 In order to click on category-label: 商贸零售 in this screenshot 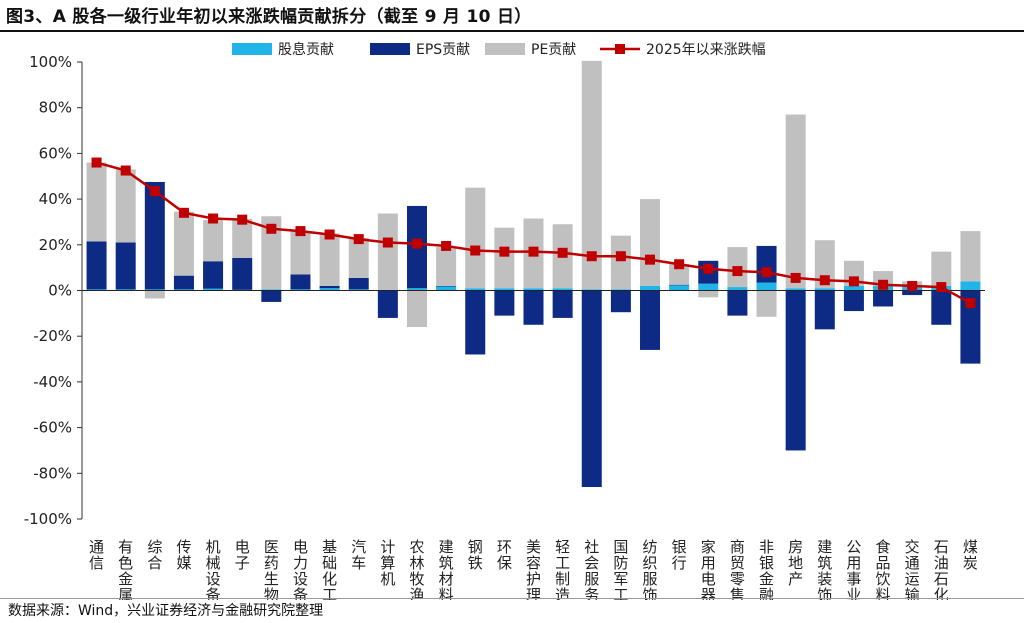, I will do `click(737, 569)`.